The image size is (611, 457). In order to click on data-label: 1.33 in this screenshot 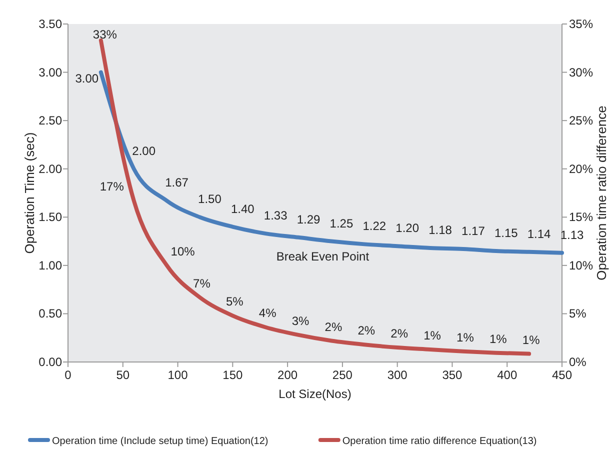, I will do `click(276, 215)`.